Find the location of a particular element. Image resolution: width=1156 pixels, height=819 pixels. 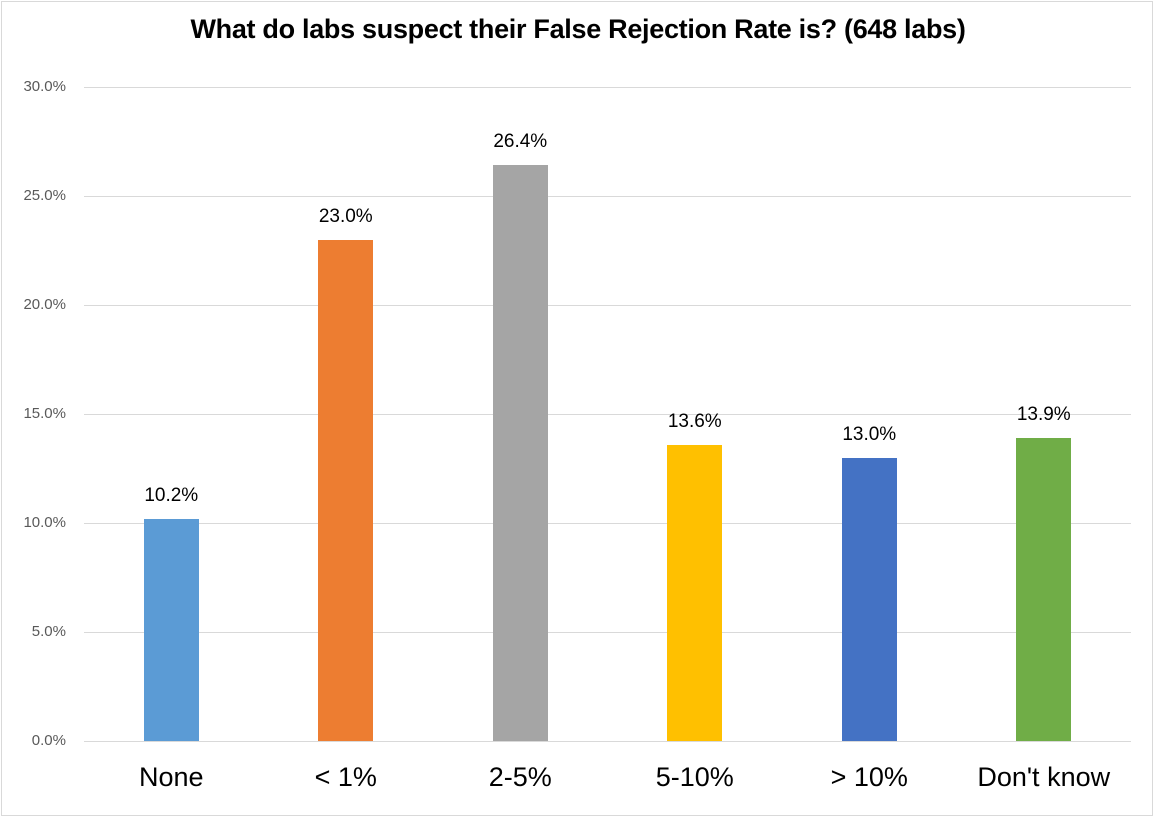

data-label: 10.2% is located at coordinates (171, 495).